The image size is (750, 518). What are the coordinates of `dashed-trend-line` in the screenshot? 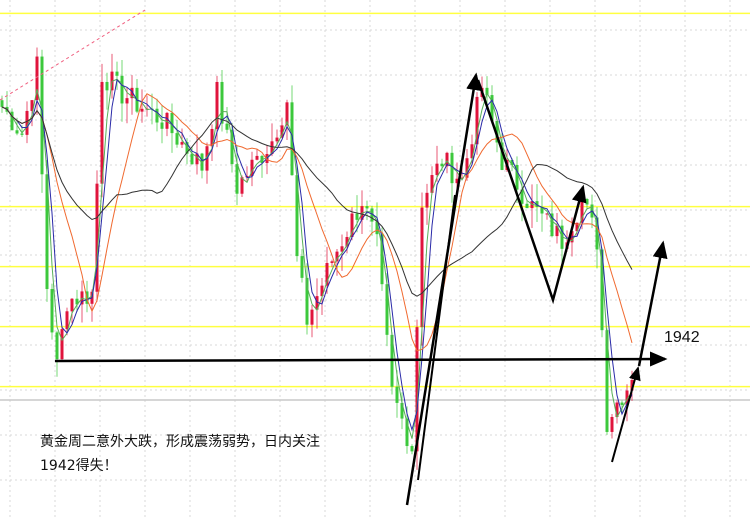 It's located at (73, 55).